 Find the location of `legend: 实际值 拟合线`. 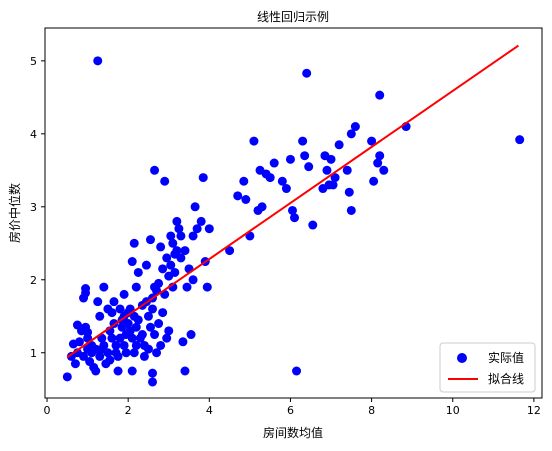

legend: 实际值 拟合线 is located at coordinates (487, 367).